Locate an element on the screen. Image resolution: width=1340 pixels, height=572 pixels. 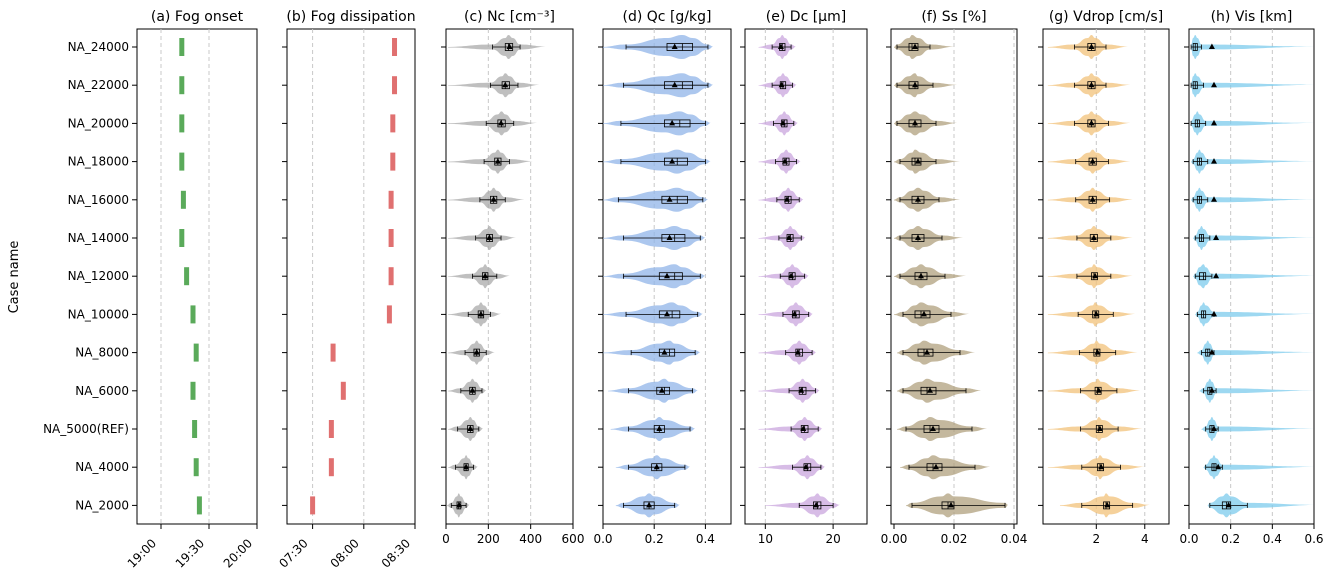
panel-g: (g) Vdrop [cm/s] 2 4 is located at coordinates (1104, 277).